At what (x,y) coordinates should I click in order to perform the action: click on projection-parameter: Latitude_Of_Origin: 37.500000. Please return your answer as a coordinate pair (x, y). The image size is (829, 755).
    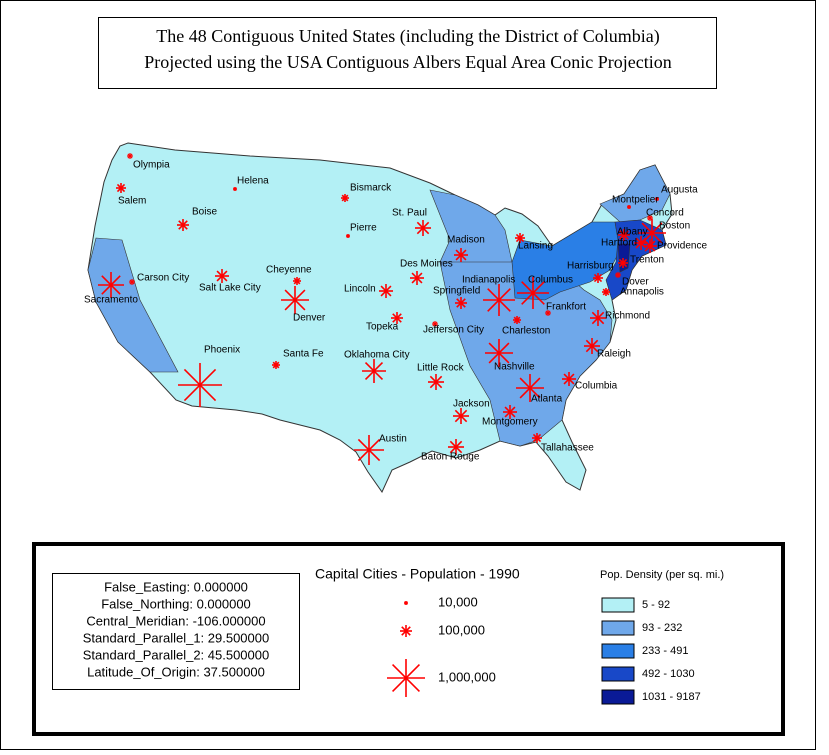
    Looking at the image, I should click on (176, 671).